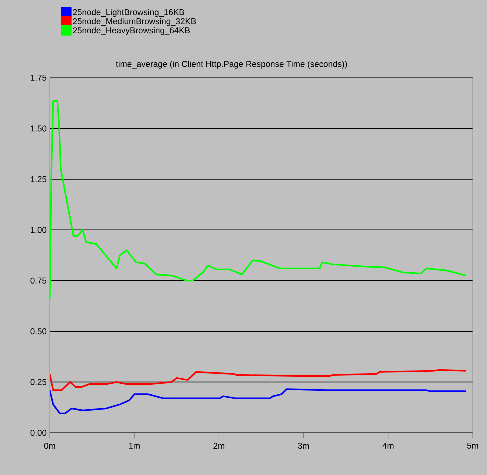 The image size is (487, 475). What do you see at coordinates (131, 31) in the screenshot?
I see `legend-label: 25node_HeavyBrowsing_64KB` at bounding box center [131, 31].